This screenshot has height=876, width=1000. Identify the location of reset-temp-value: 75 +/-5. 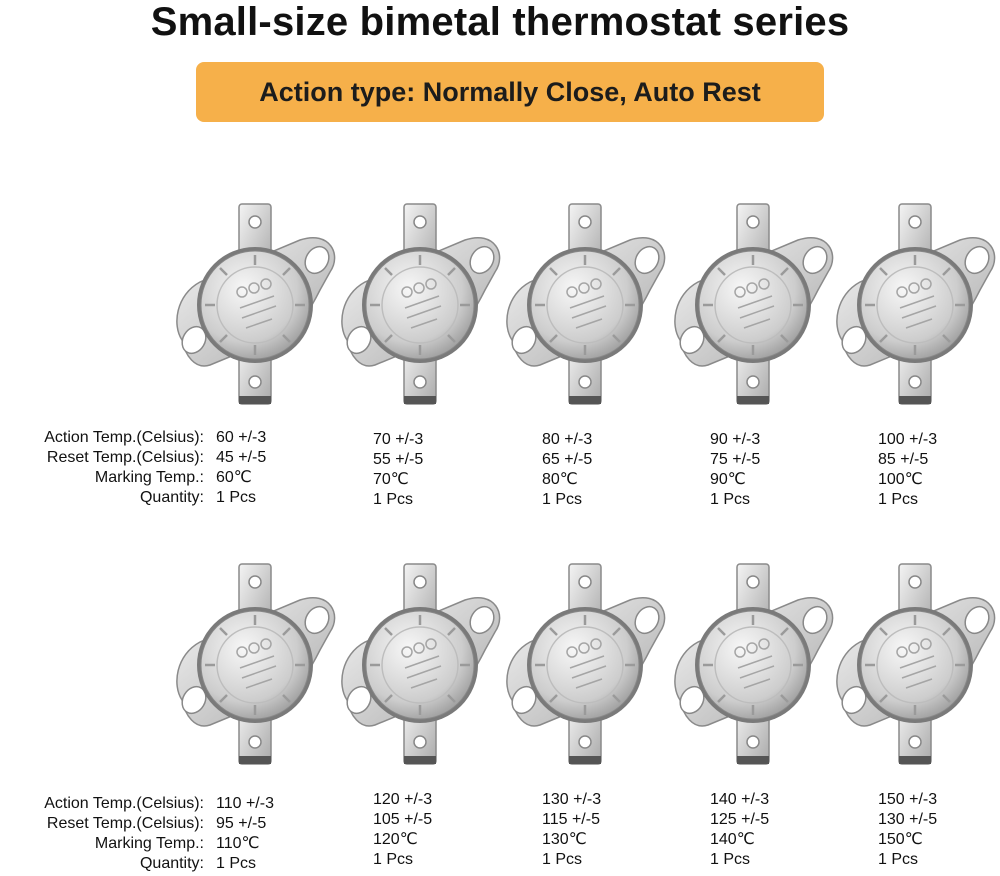
(735, 459).